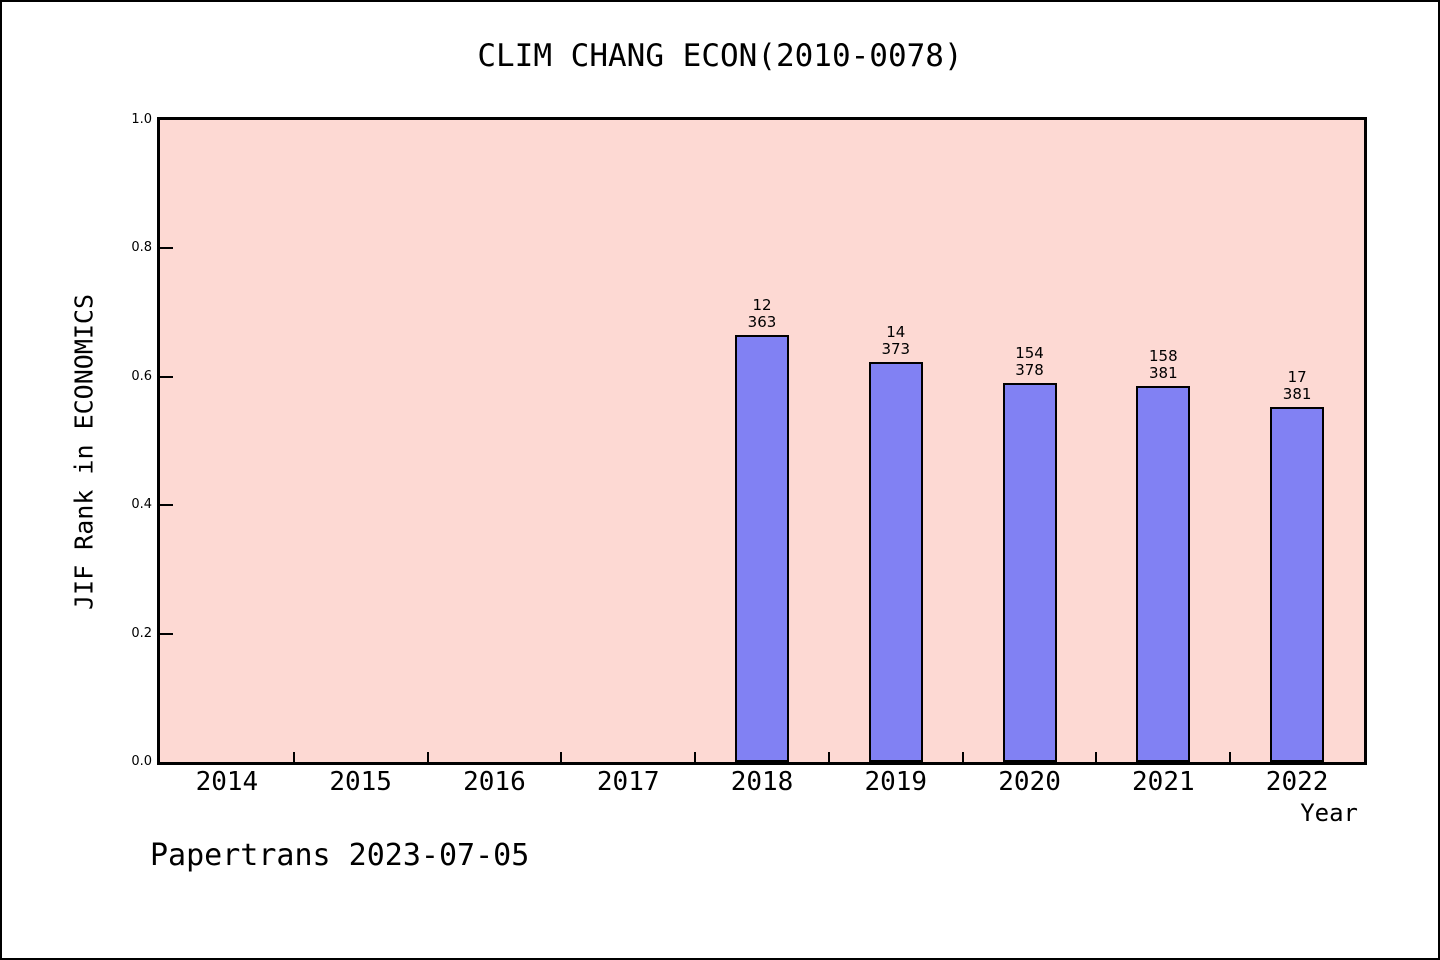 The height and width of the screenshot is (960, 1440). I want to click on y-axis-tick-label: 0.2, so click(141, 633).